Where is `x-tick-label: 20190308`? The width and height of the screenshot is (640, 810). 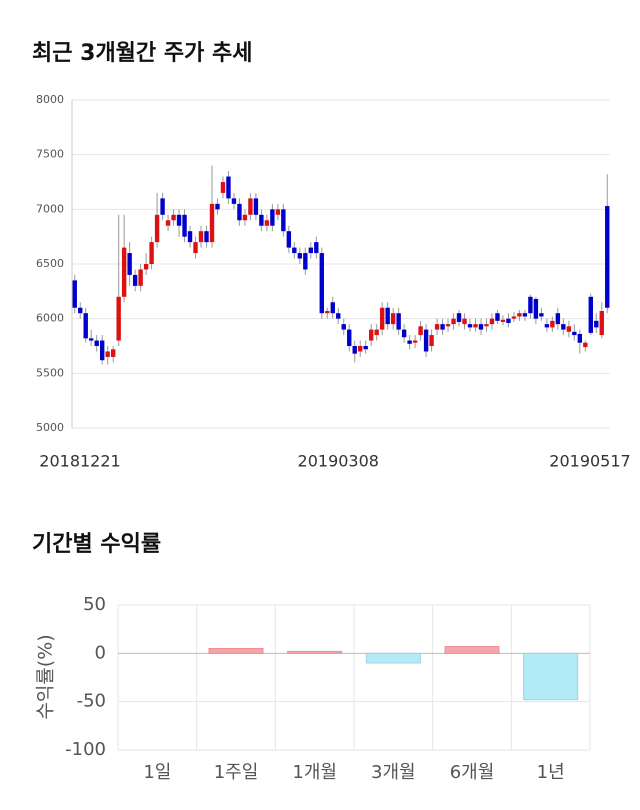 x-tick-label: 20190308 is located at coordinates (338, 461).